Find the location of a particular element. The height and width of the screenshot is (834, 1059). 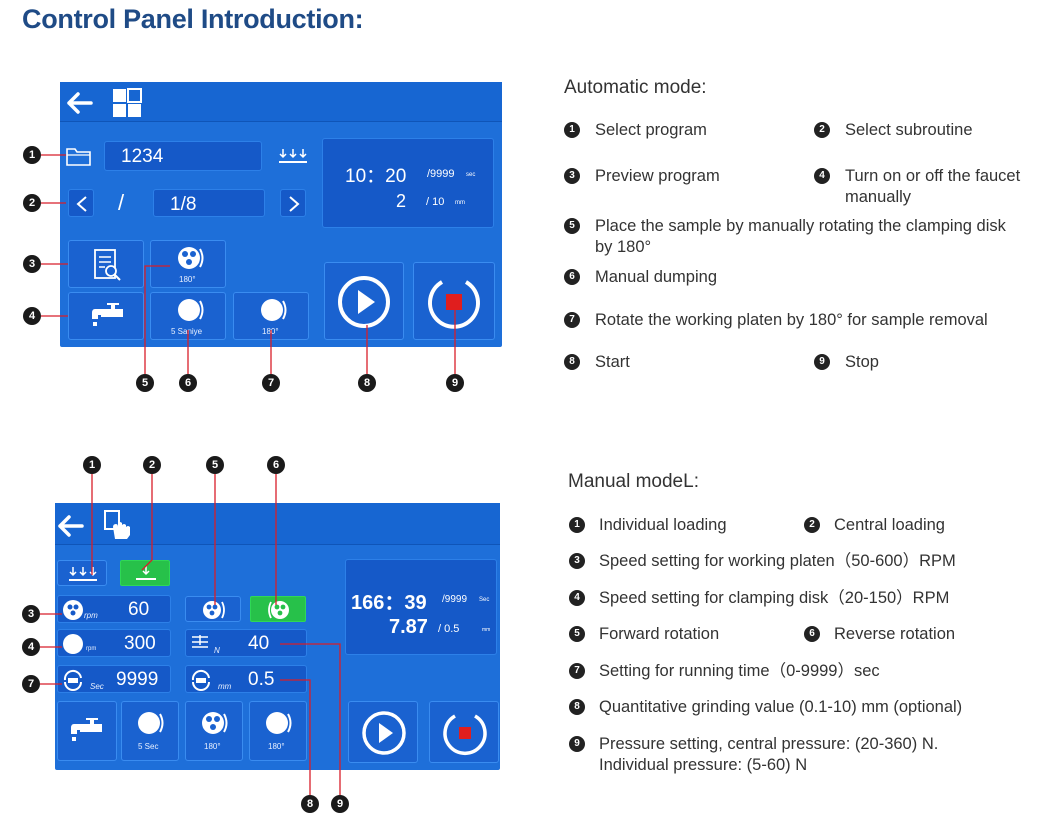

central-loading-button is located at coordinates (145, 573).